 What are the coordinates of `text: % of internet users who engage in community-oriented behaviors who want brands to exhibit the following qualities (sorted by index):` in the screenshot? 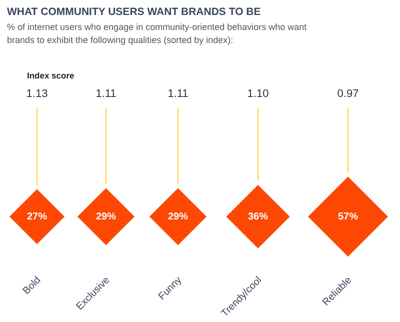 It's located at (157, 34).